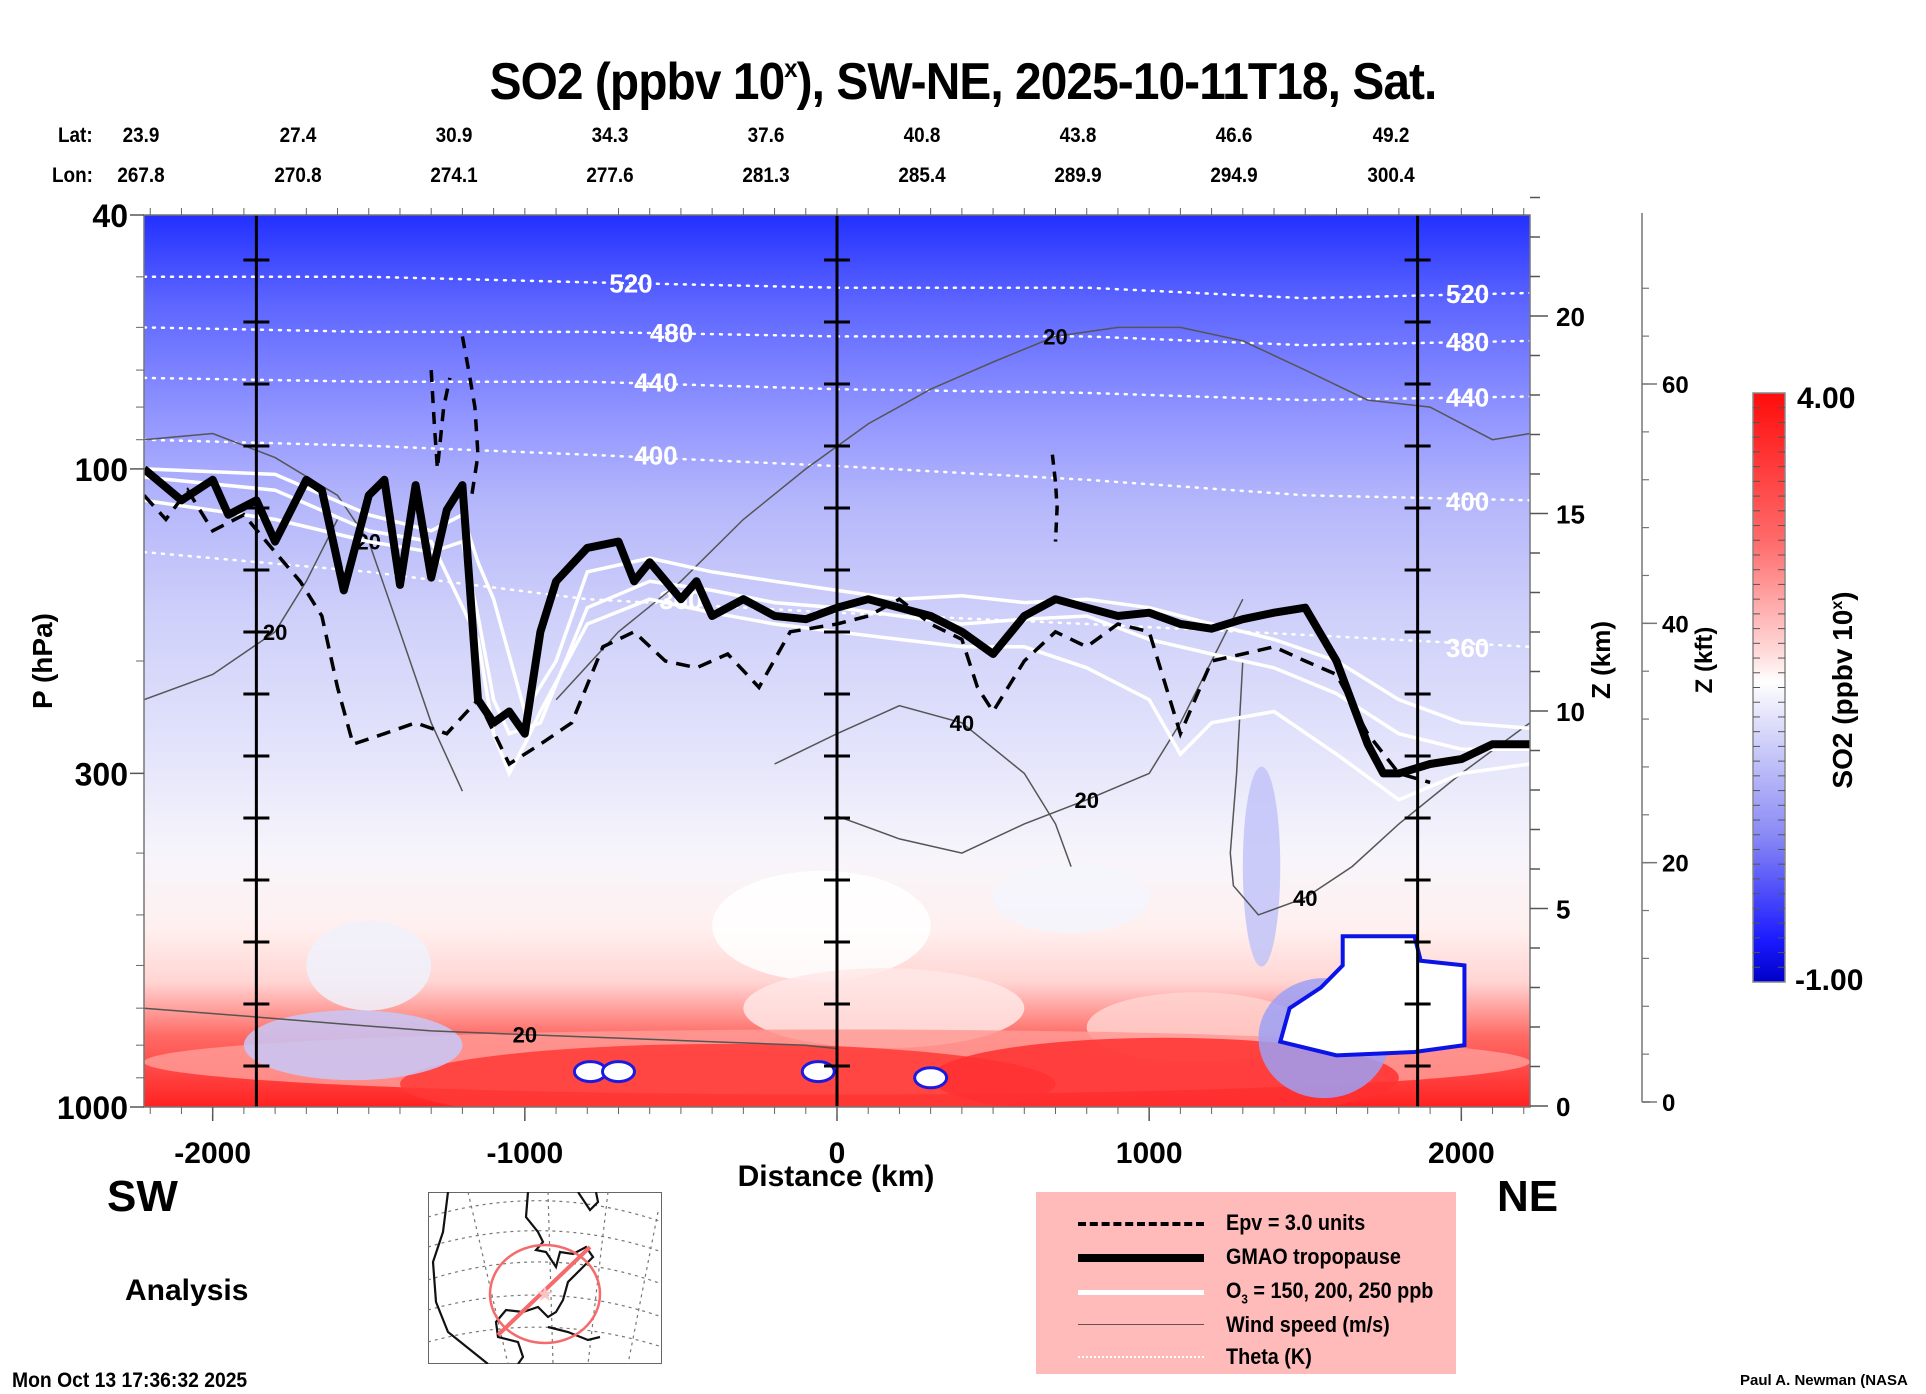 The image size is (1926, 1394). Describe the element at coordinates (1141, 1357) in the screenshot. I see `dotted-line-icon` at that location.